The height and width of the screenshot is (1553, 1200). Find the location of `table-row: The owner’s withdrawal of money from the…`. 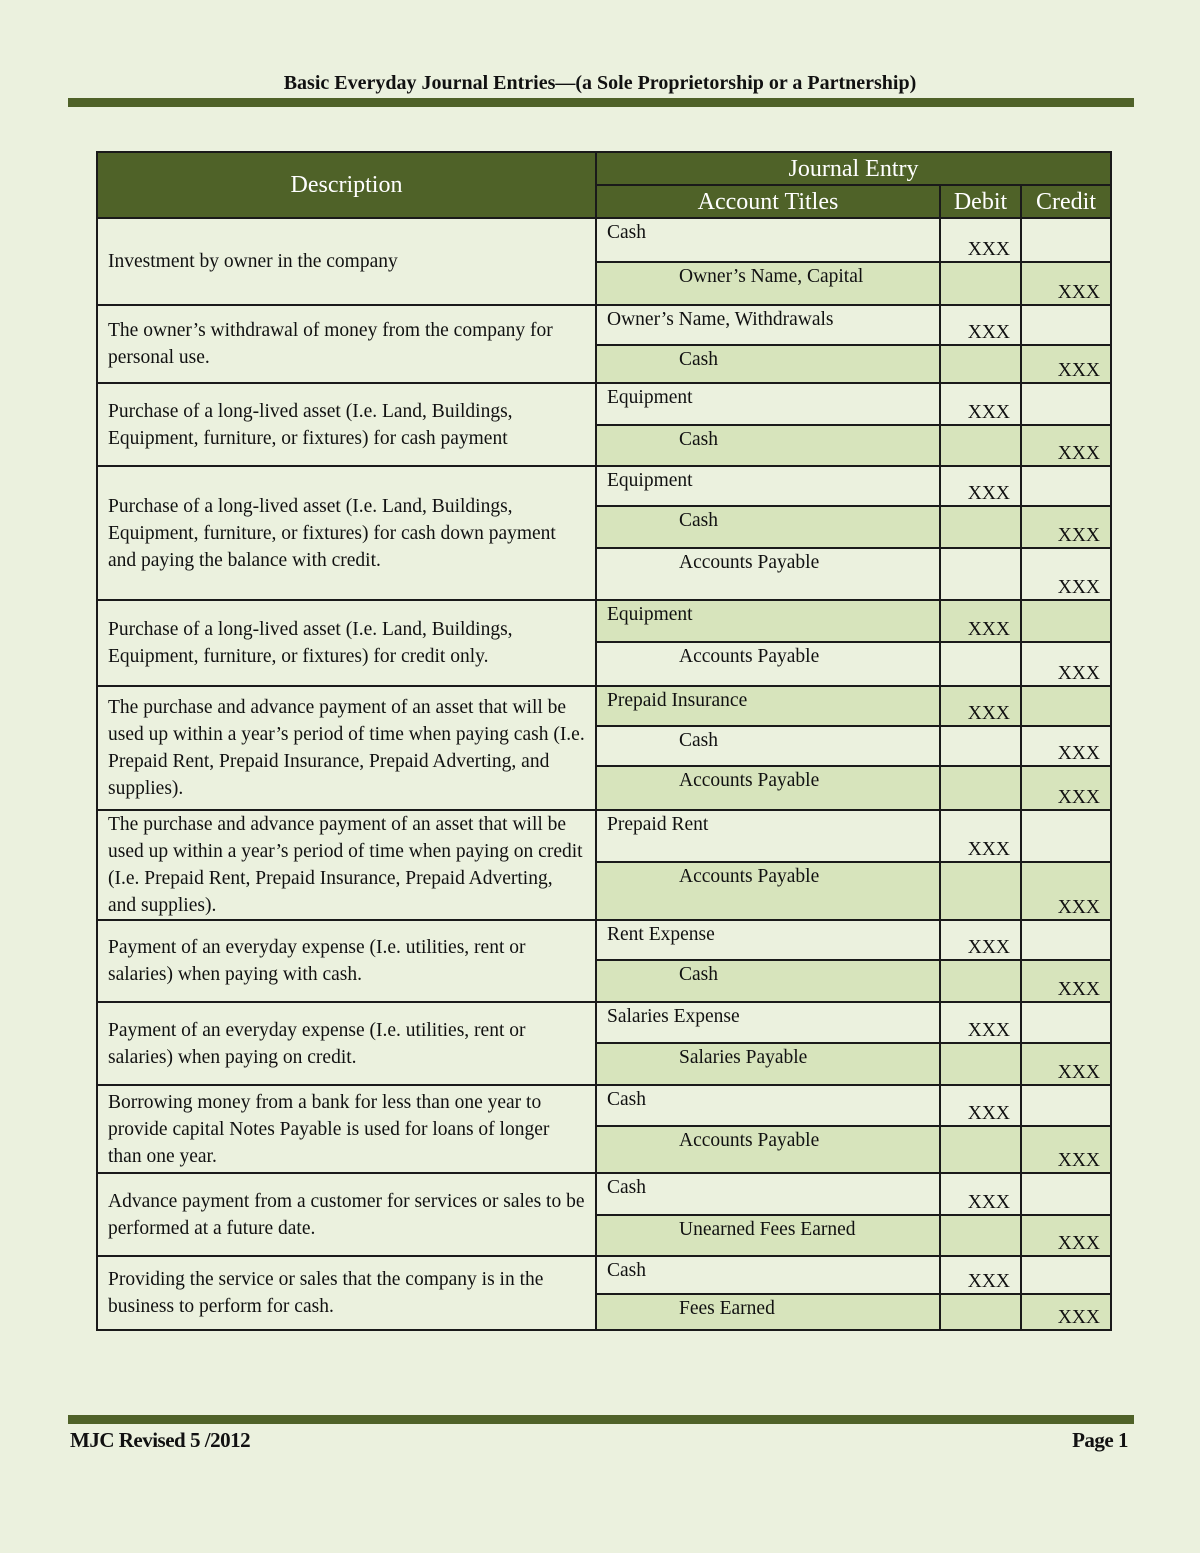

table-row: The owner’s withdrawal of money from the… is located at coordinates (604, 344).